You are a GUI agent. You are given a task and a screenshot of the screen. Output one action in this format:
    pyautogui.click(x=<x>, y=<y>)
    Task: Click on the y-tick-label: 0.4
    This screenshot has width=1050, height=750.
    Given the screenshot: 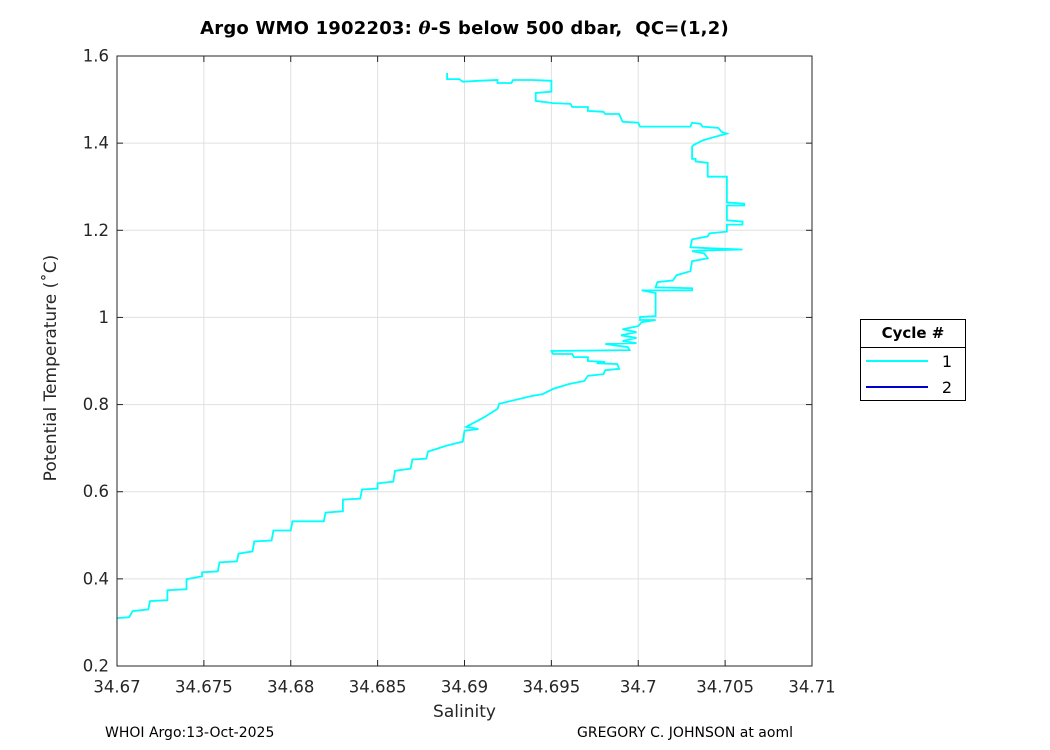 What is the action you would take?
    pyautogui.click(x=96, y=578)
    